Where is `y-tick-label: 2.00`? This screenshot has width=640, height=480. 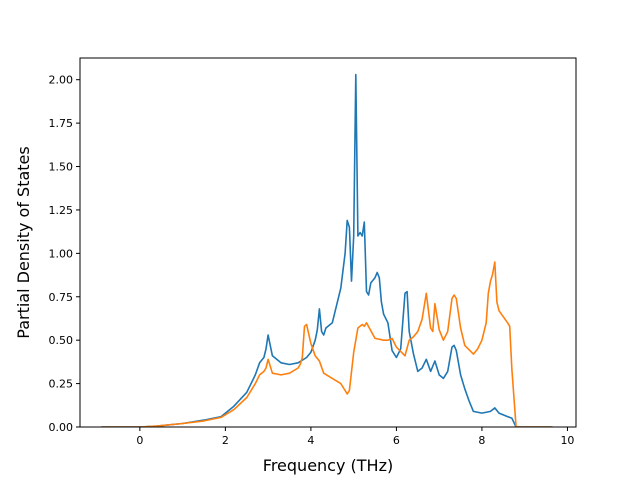
y-tick-label: 2.00 is located at coordinates (61, 80).